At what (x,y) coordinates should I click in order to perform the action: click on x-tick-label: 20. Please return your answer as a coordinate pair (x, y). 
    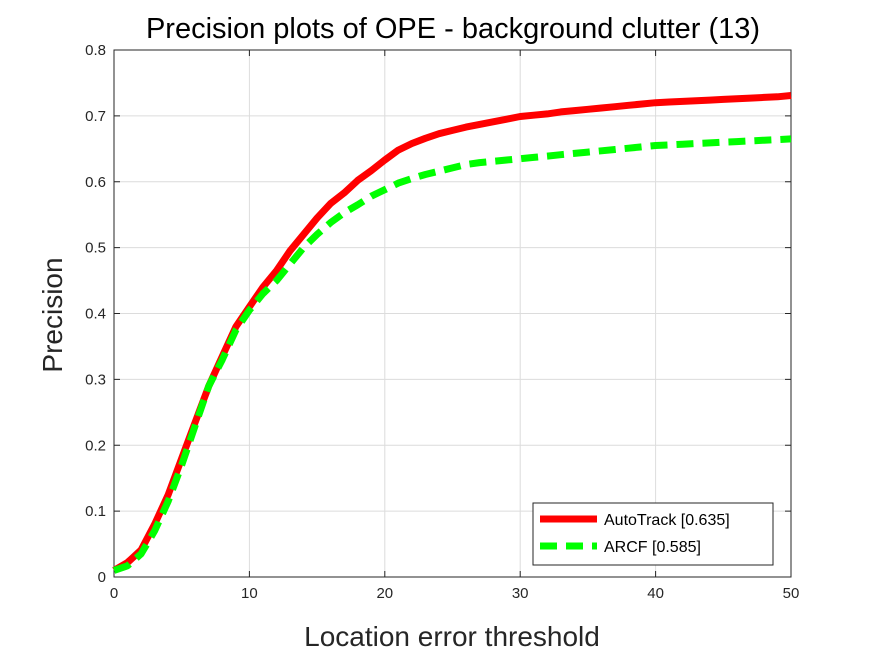
    Looking at the image, I should click on (384, 593).